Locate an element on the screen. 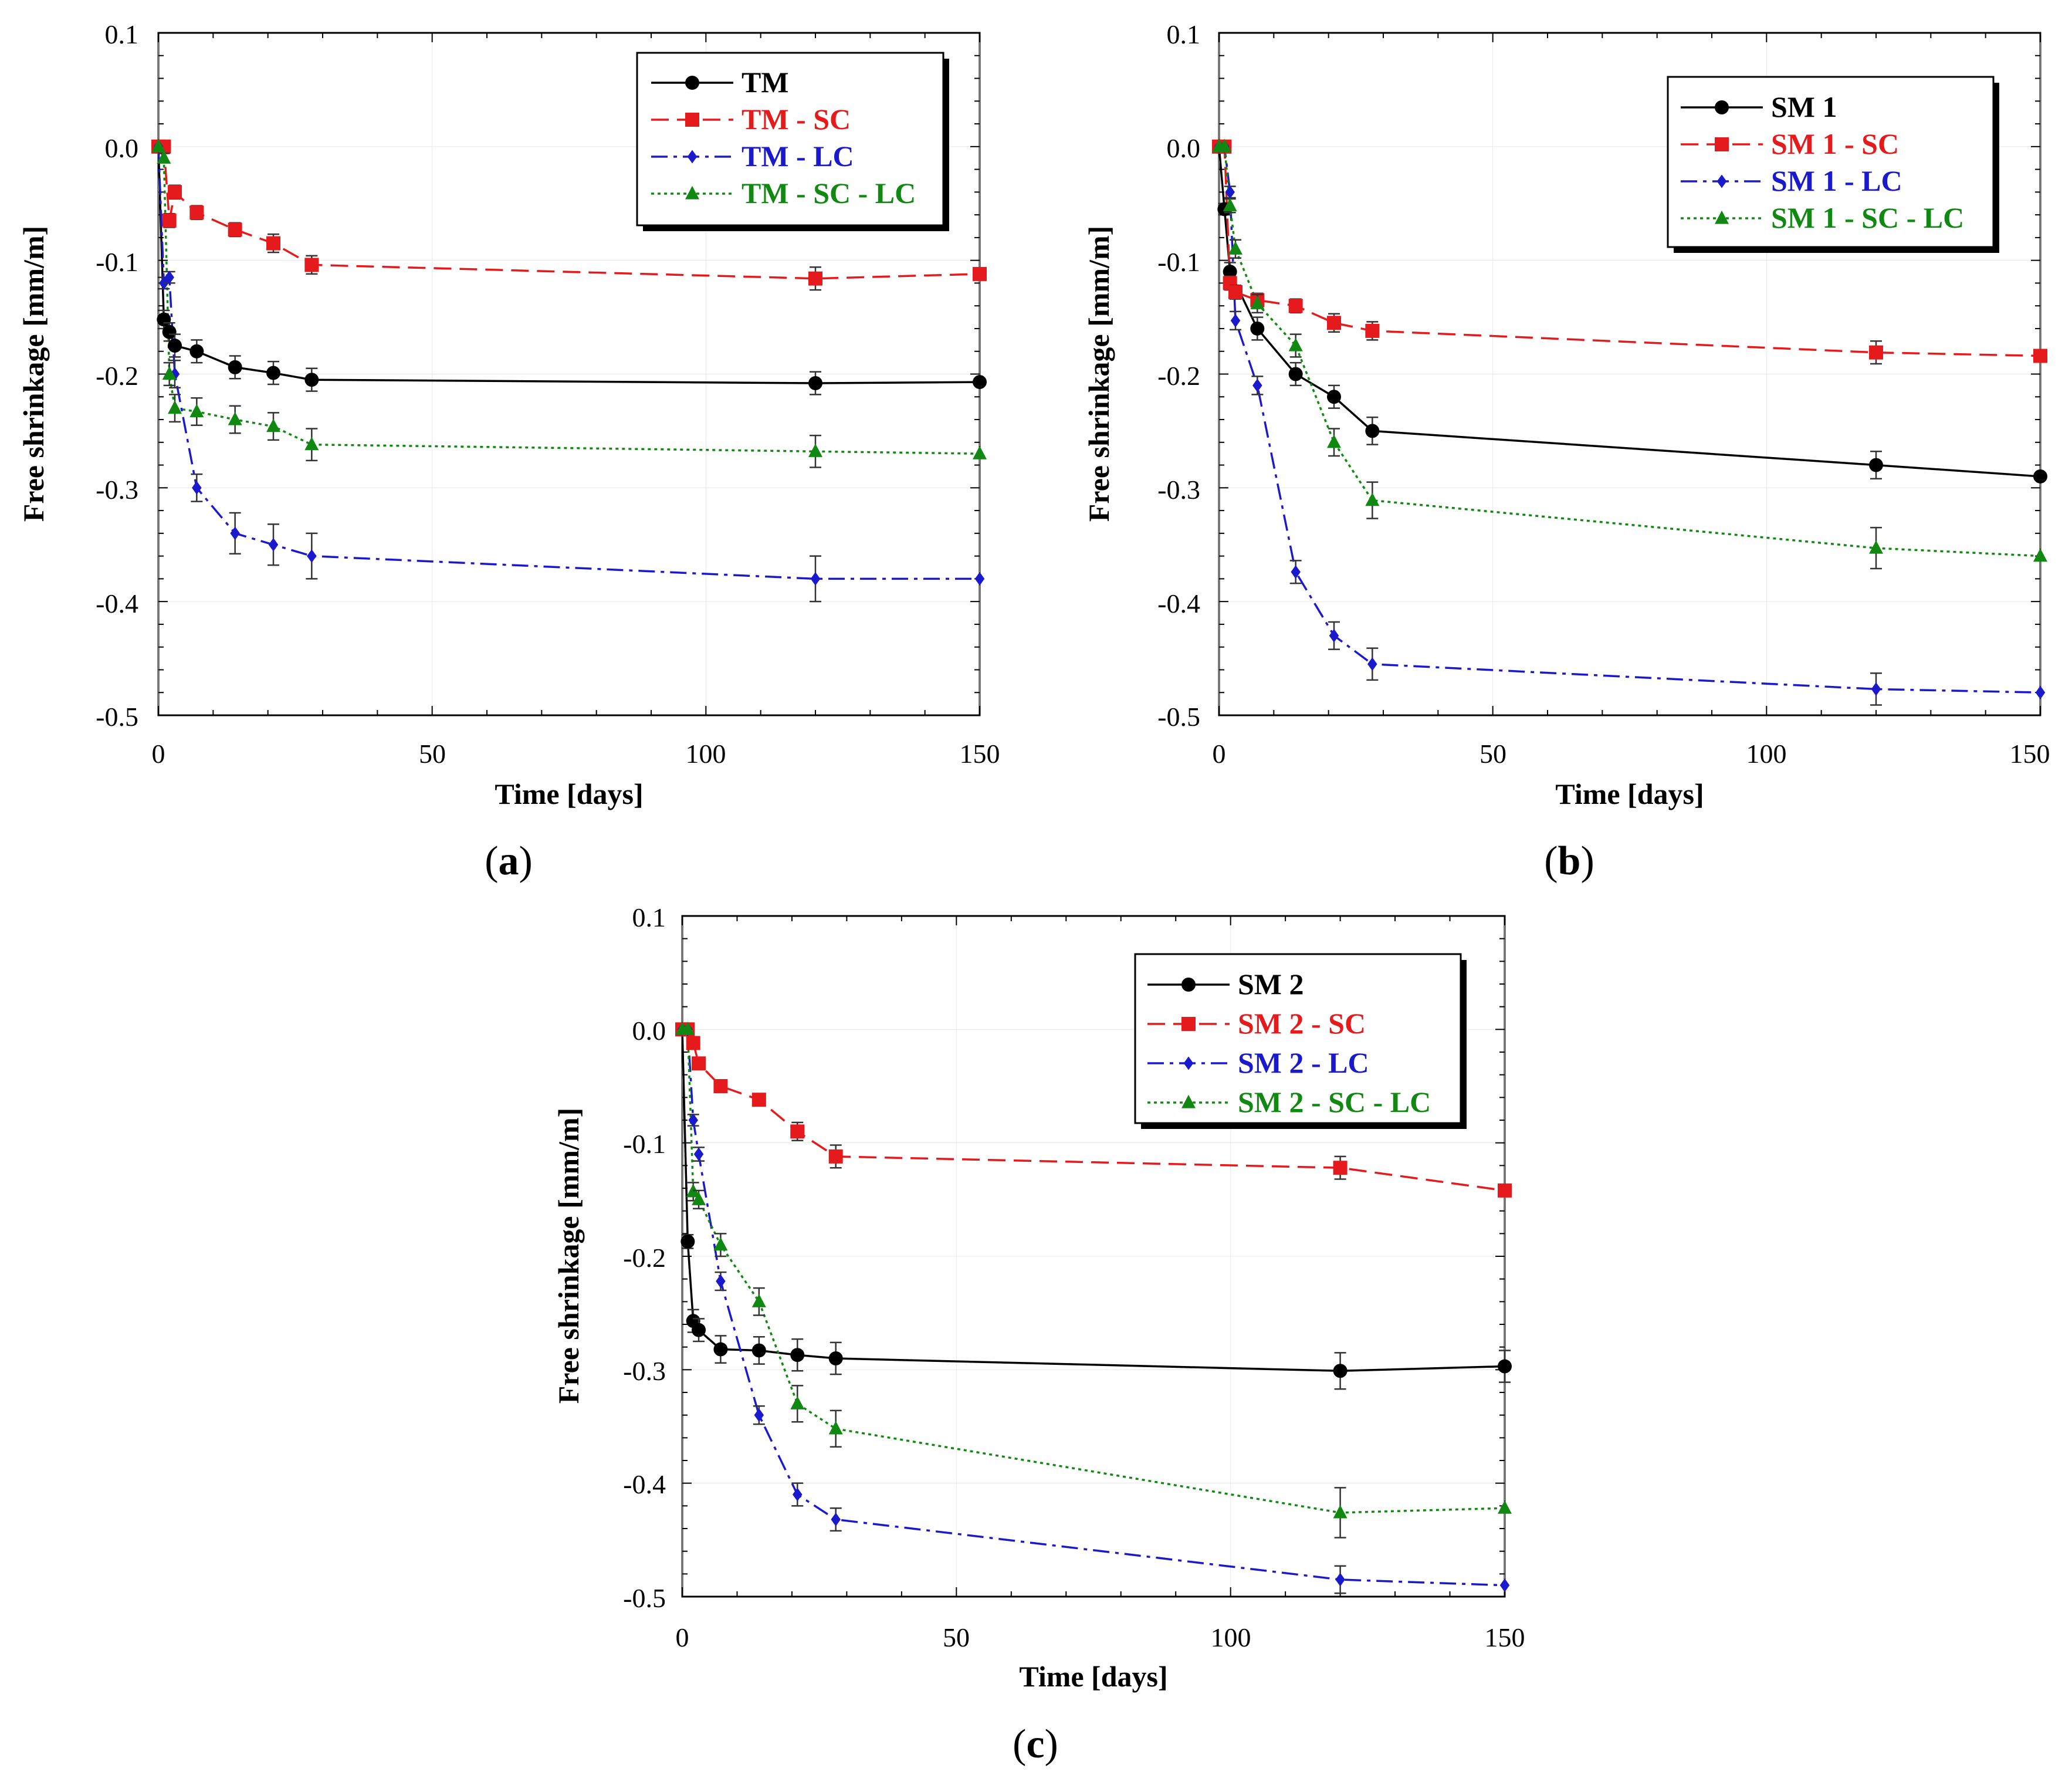  legend-label: SM 2 - LC is located at coordinates (1304, 1062).